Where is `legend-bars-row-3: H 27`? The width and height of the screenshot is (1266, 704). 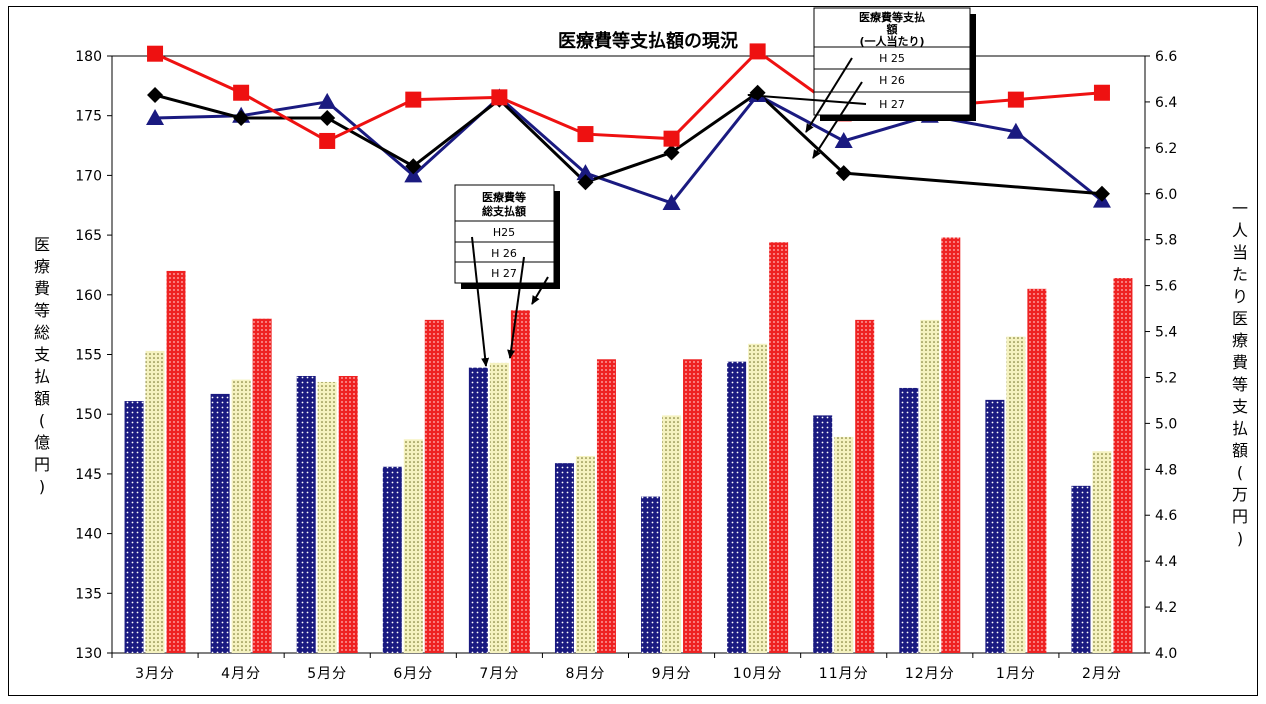 legend-bars-row-3: H 27 is located at coordinates (504, 273).